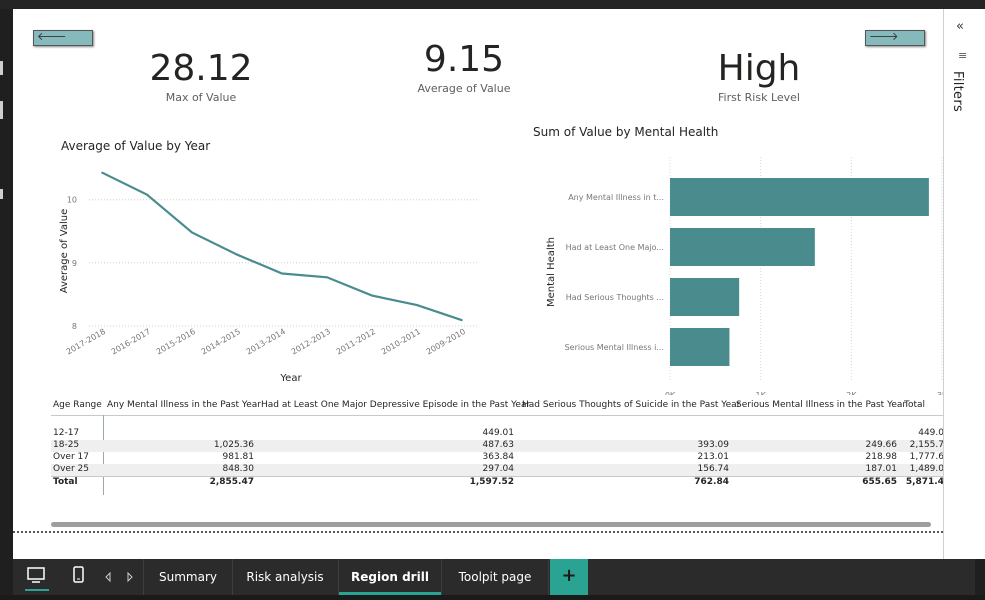 The width and height of the screenshot is (985, 600). What do you see at coordinates (881, 457) in the screenshot?
I see `table-cell: 218.98` at bounding box center [881, 457].